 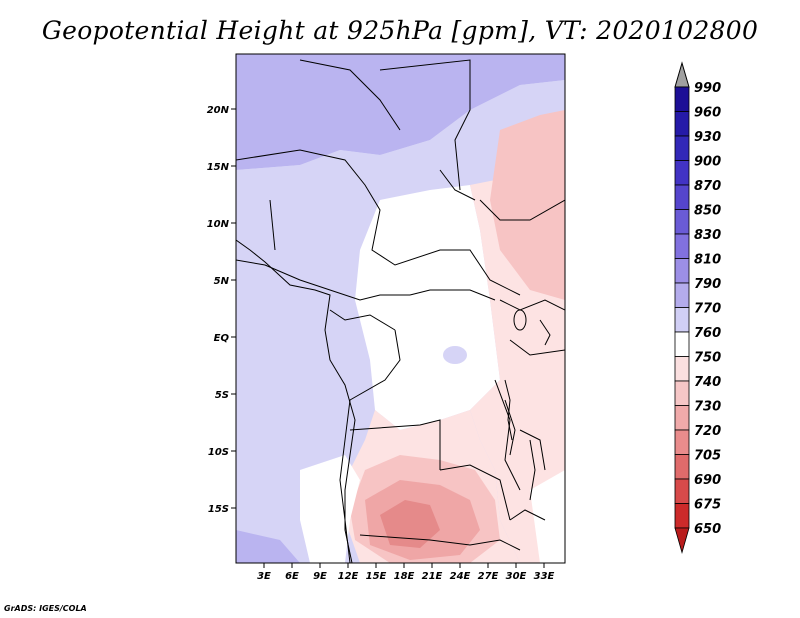 What do you see at coordinates (707, 333) in the screenshot?
I see `colorbar-label: 760` at bounding box center [707, 333].